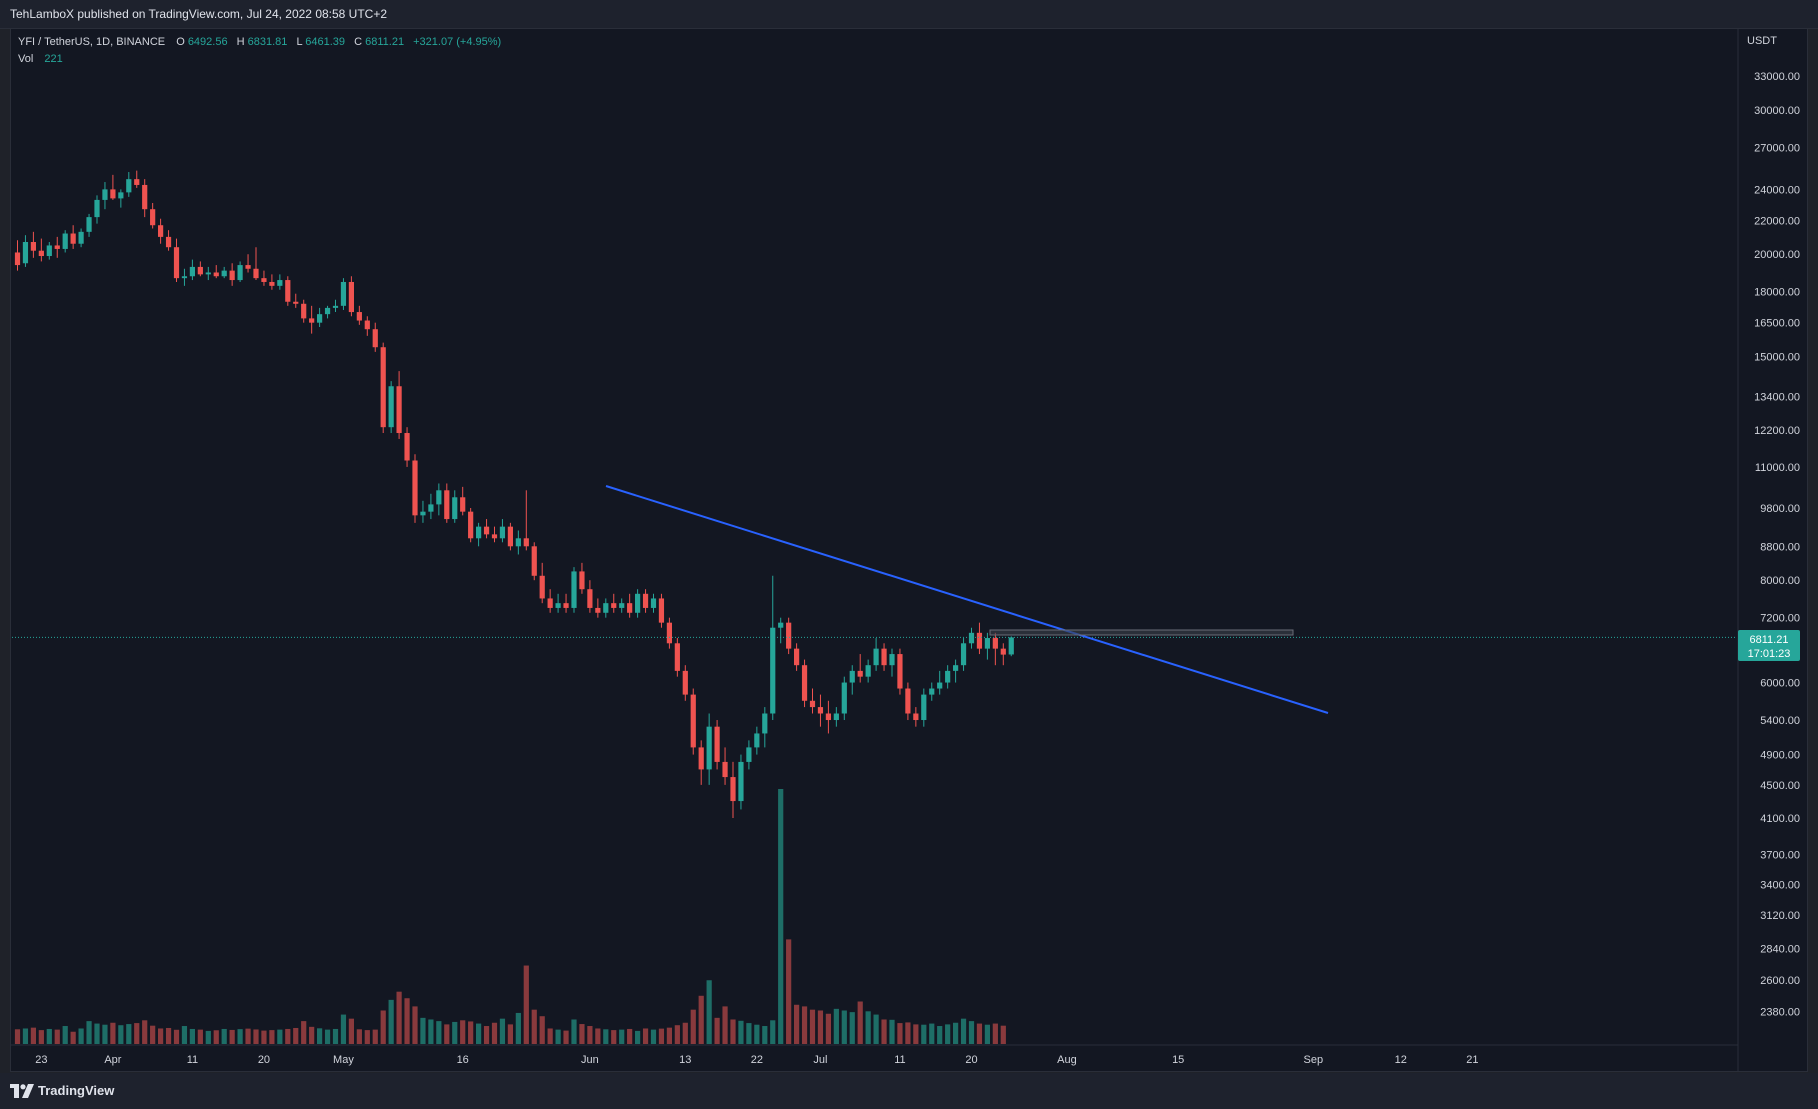  What do you see at coordinates (325, 42) in the screenshot?
I see `legend-low: 6461.39` at bounding box center [325, 42].